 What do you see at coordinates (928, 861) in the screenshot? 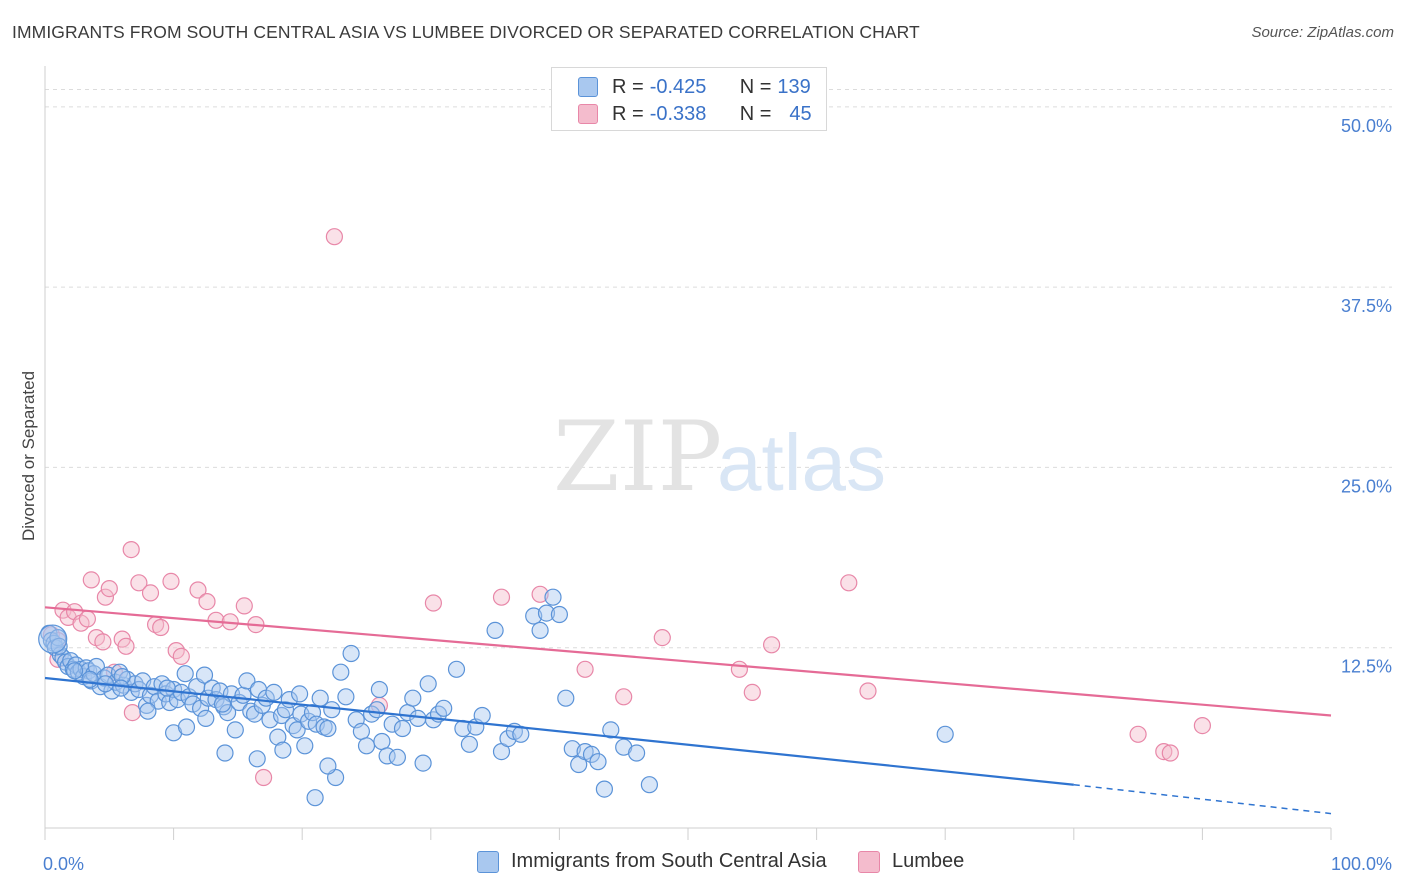
I see `series-name-pink: Lumbee` at bounding box center [928, 861].